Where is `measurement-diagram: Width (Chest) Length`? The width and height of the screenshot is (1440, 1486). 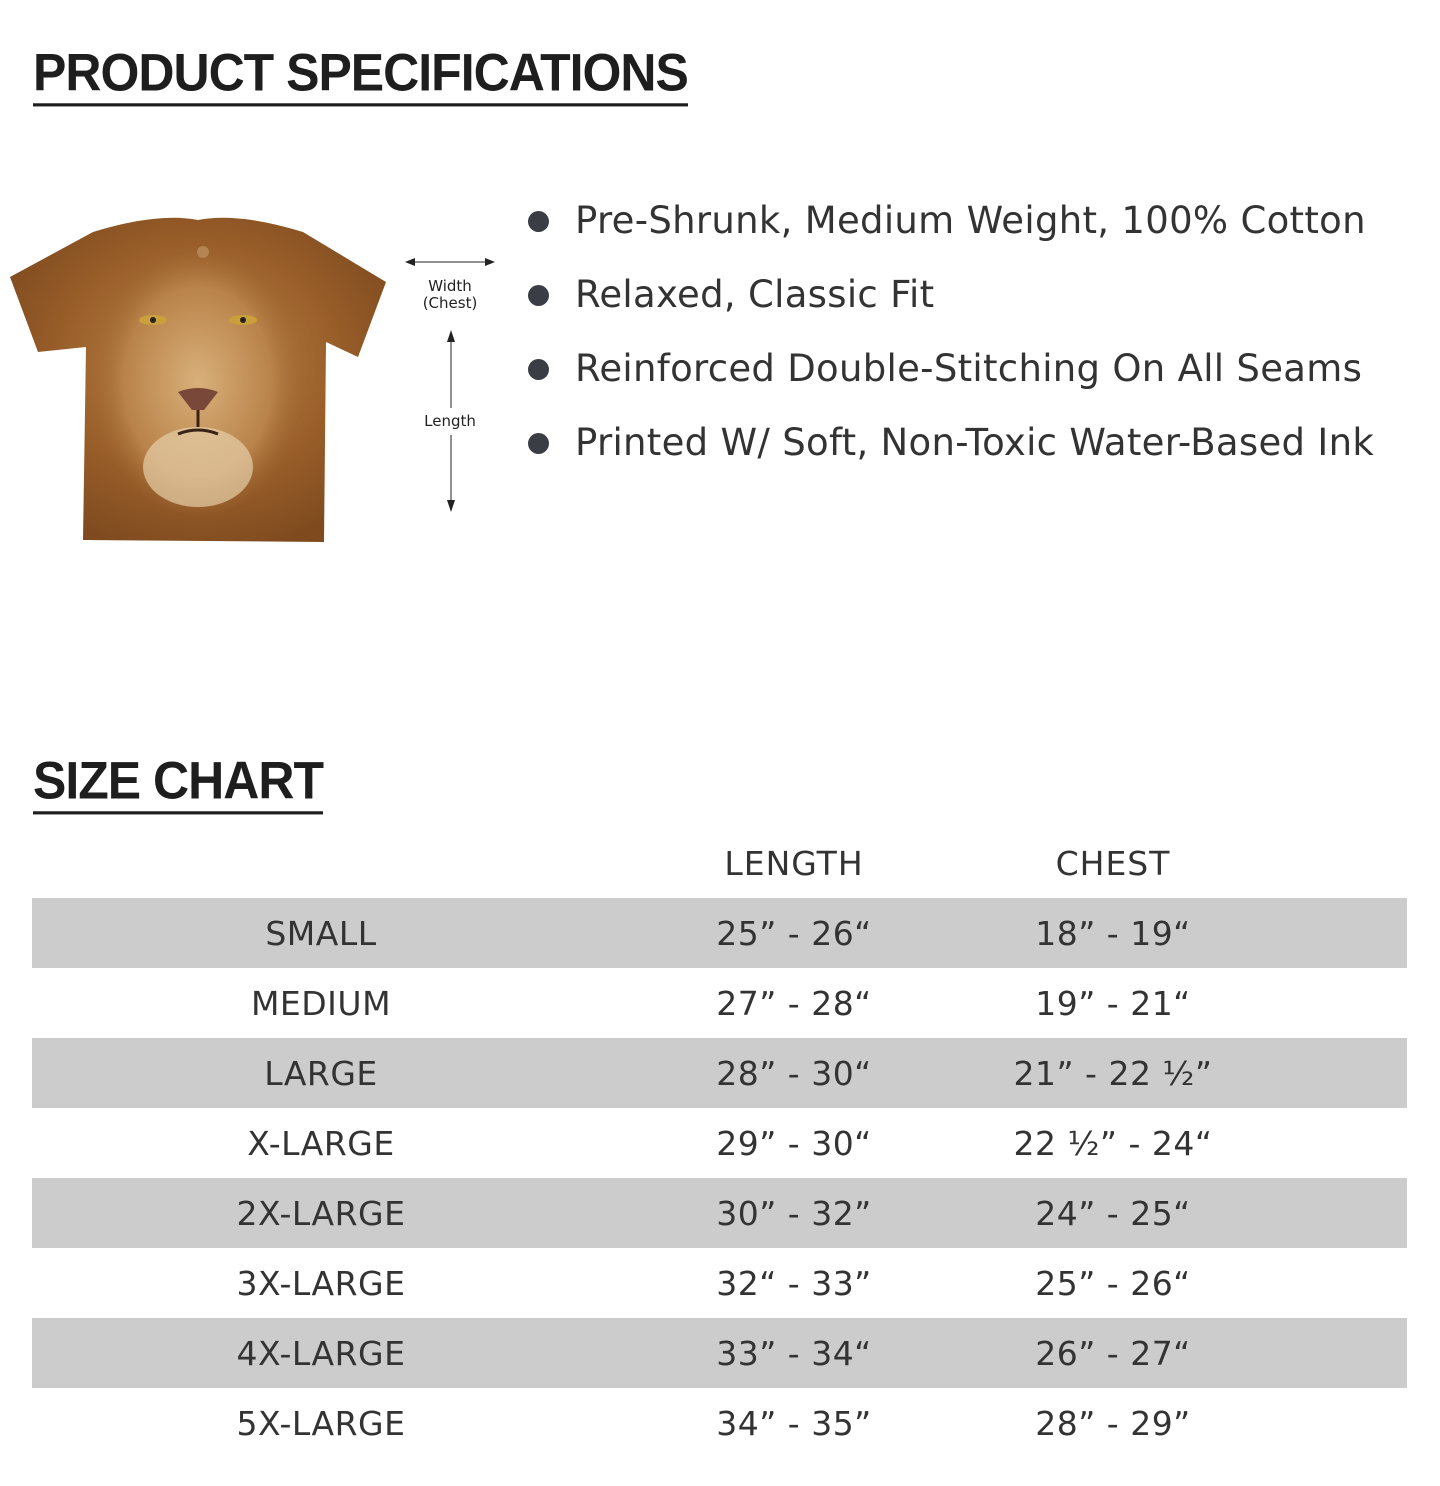
measurement-diagram: Width (Chest) Length is located at coordinates (450, 385).